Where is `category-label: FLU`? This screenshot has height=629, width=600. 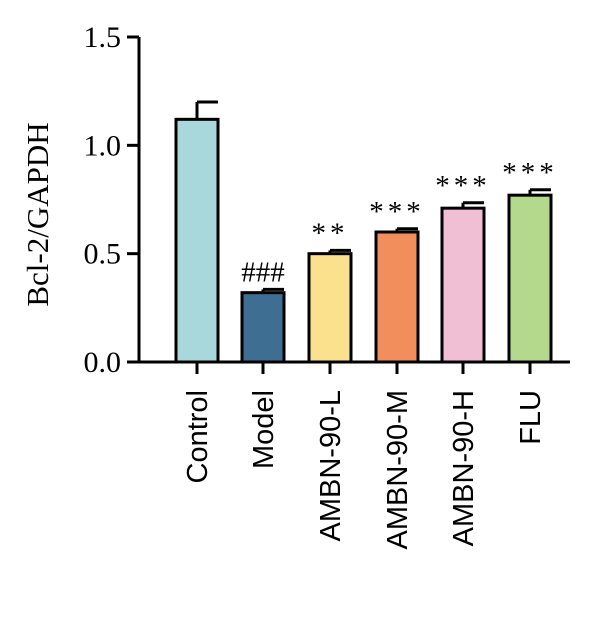
category-label: FLU is located at coordinates (531, 417).